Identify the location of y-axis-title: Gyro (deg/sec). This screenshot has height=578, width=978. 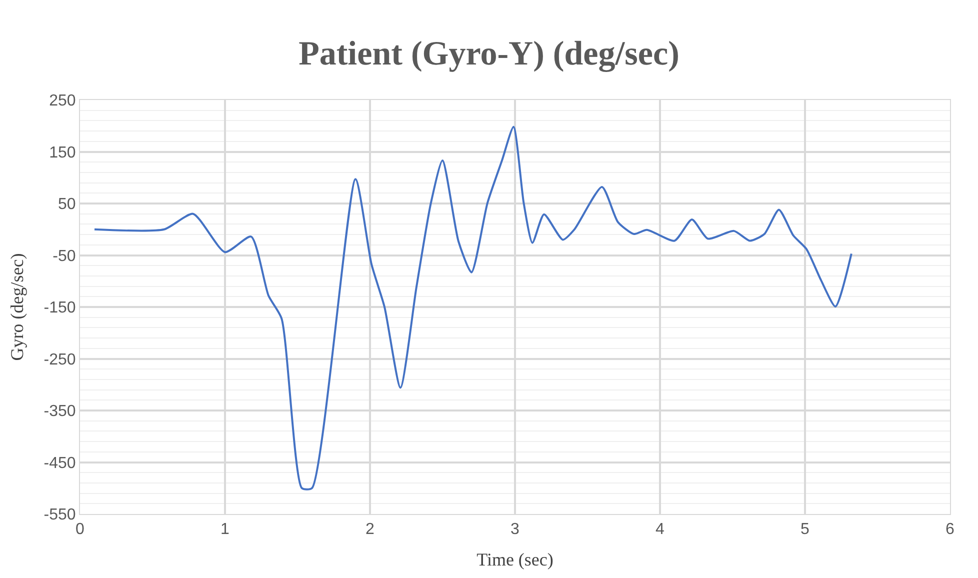
(16, 307).